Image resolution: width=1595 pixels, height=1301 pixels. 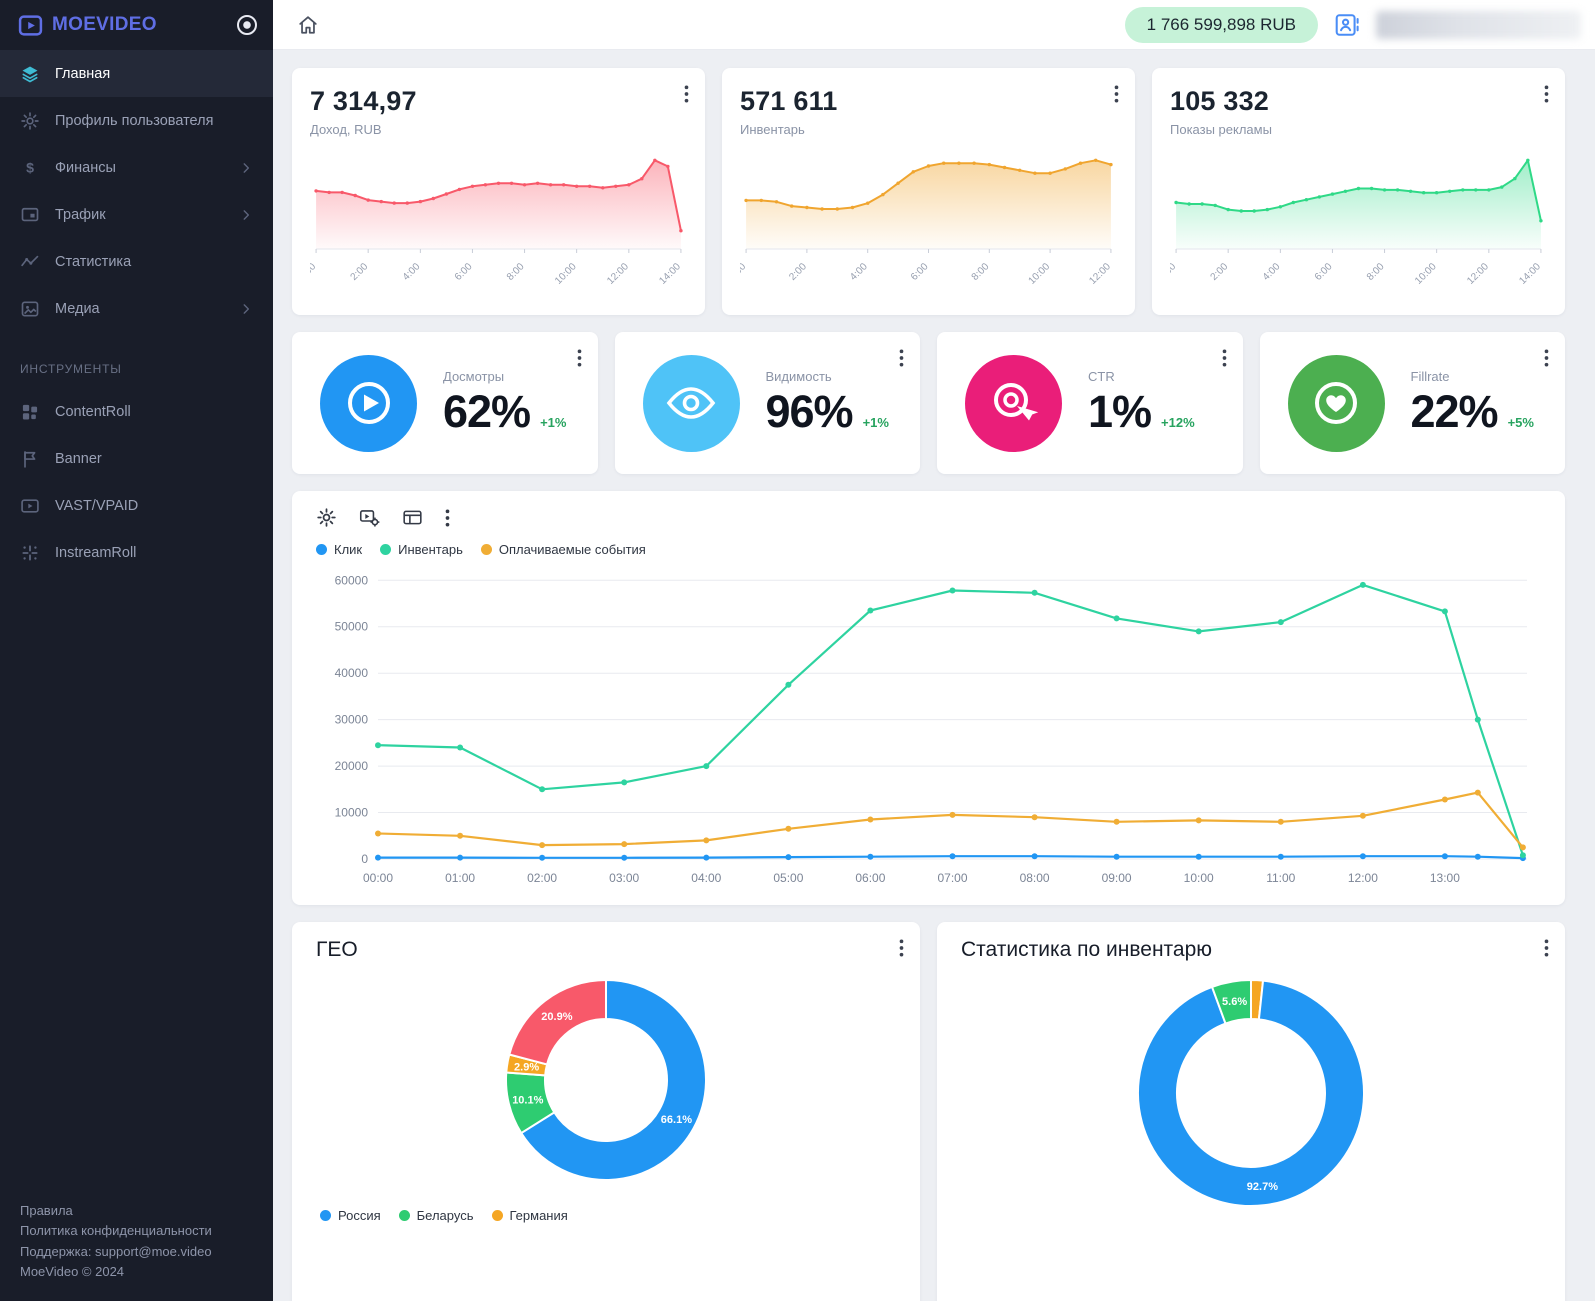 I want to click on inventory-donut-wrap: 92.7% 5.6%, so click(x=1251, y=1093).